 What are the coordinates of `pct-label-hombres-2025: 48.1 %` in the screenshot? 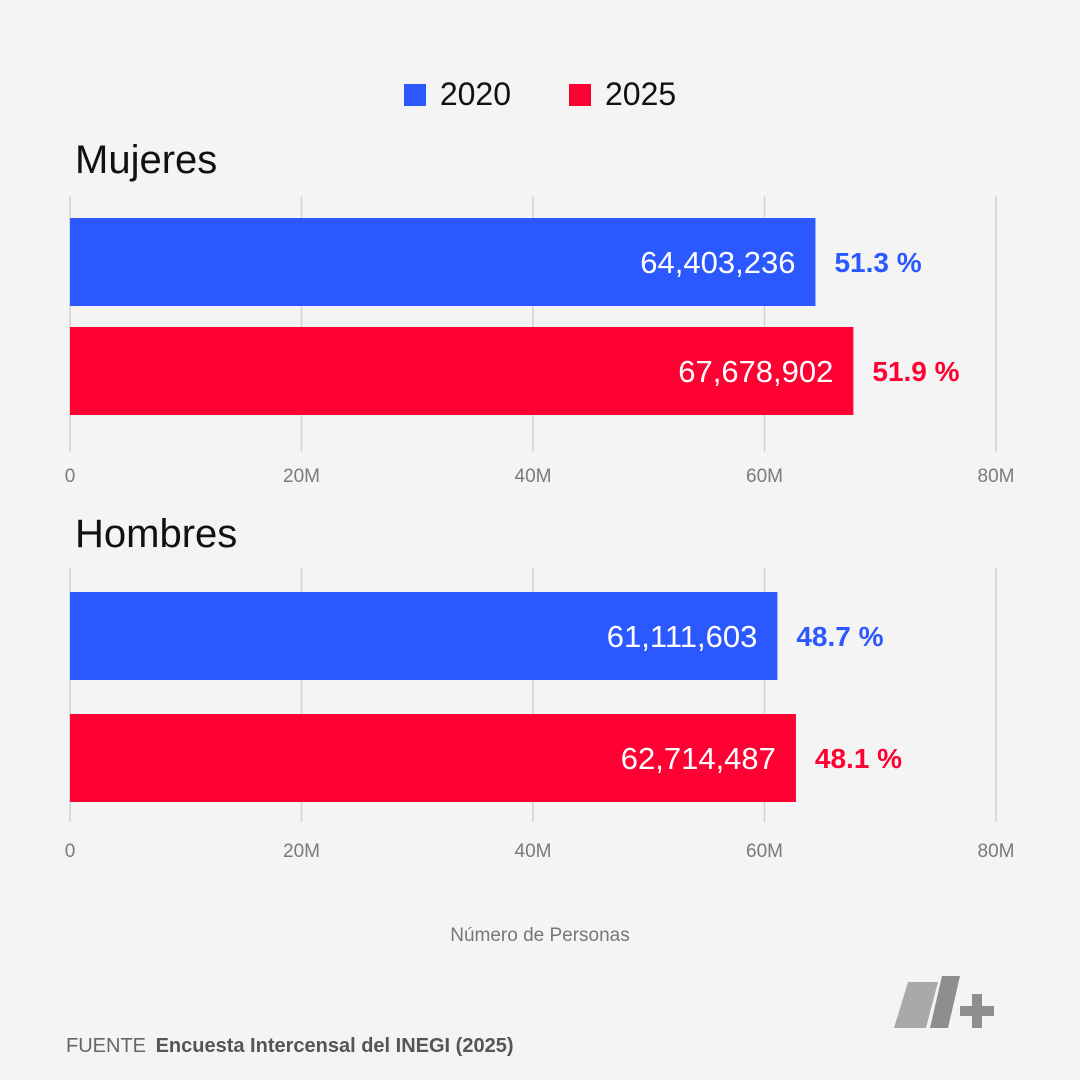 It's located at (858, 758).